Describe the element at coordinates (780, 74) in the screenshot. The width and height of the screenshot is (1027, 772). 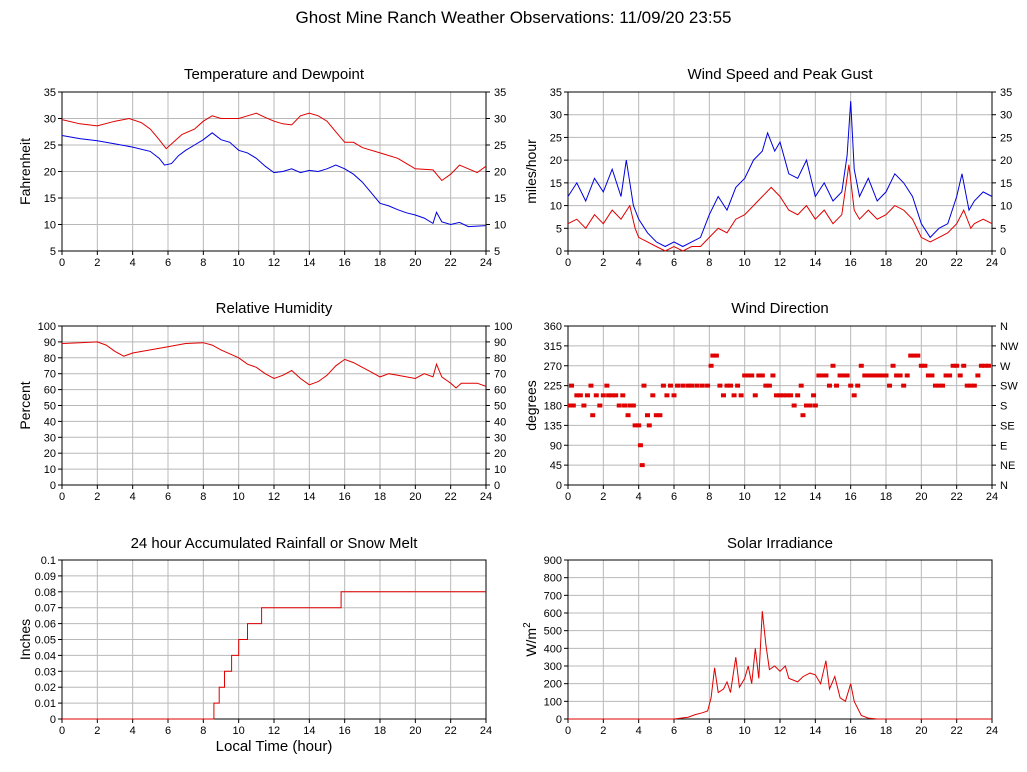
I see `wind-speed-title: Wind Speed and Peak Gust` at that location.